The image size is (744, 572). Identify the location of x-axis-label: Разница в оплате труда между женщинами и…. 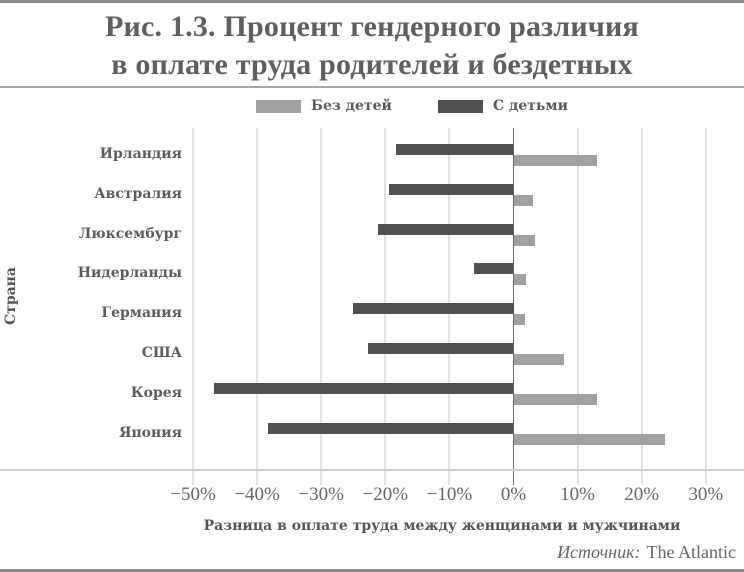
(442, 526).